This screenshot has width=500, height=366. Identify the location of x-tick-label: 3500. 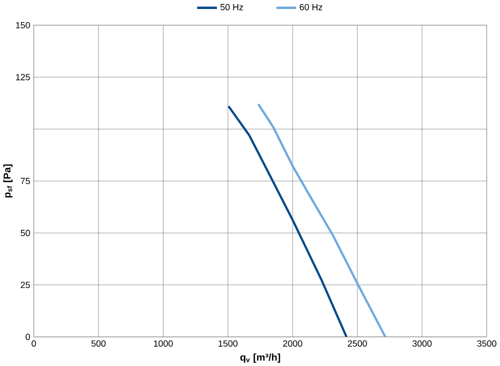
(486, 343).